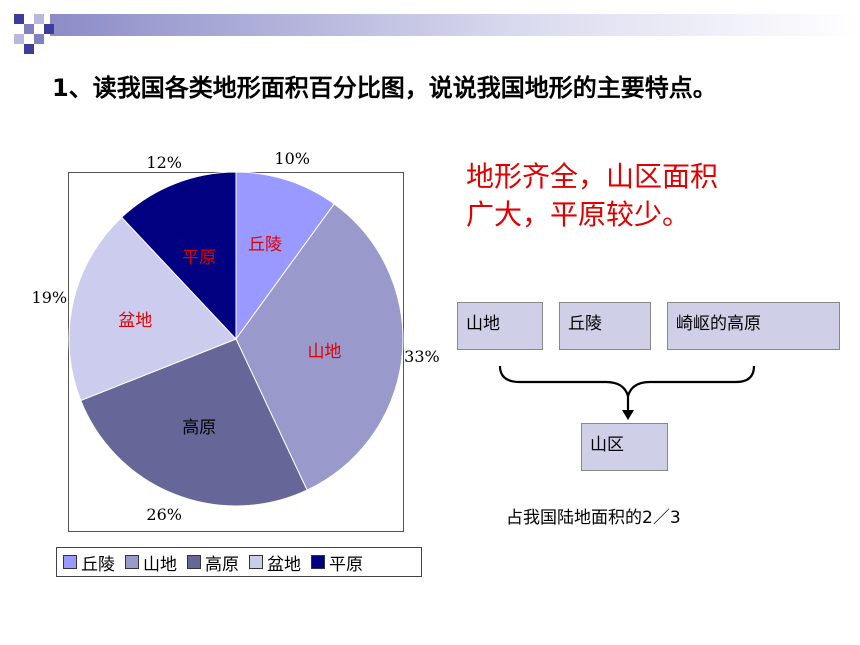 The image size is (860, 645). I want to click on legend-label: 盆地, so click(284, 564).